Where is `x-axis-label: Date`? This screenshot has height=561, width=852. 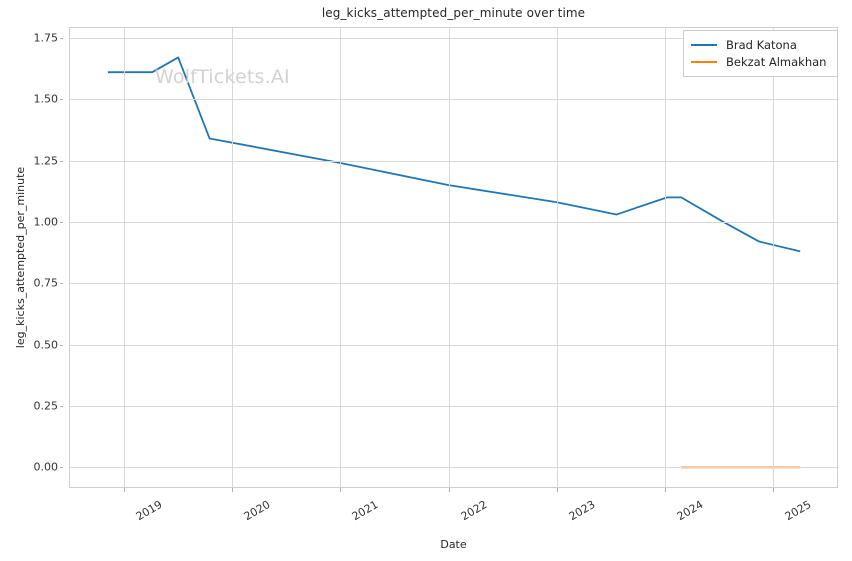 x-axis-label: Date is located at coordinates (453, 544).